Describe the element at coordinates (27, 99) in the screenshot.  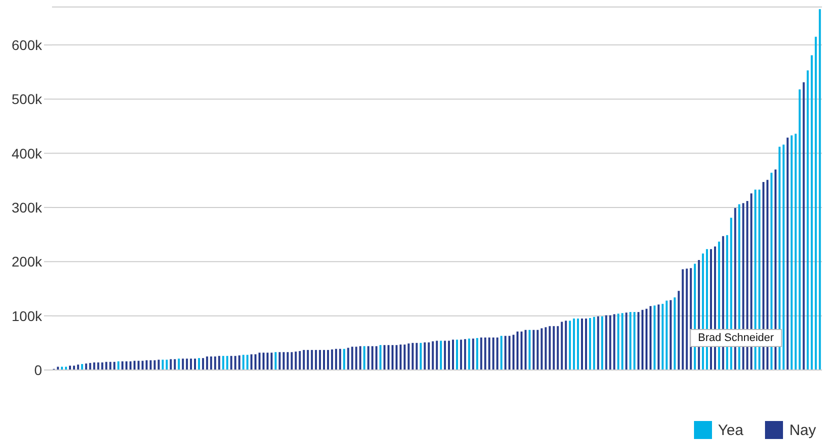
I see `y-tick-label: 500k` at that location.